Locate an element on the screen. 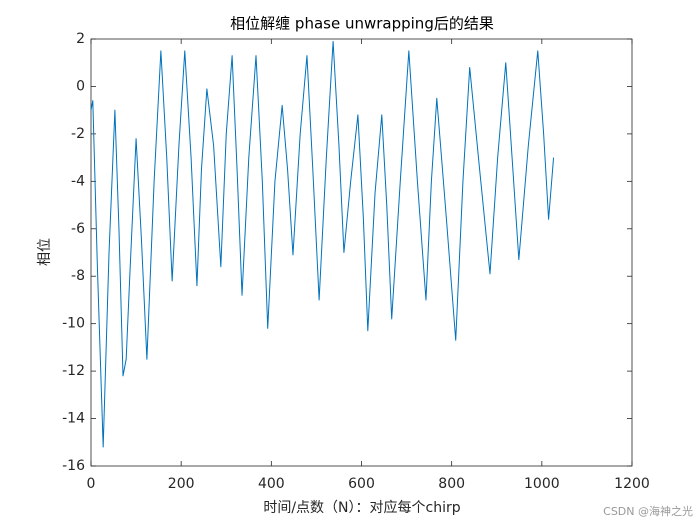 This screenshot has height=525, width=700. x-tick-label: 600 is located at coordinates (361, 484).